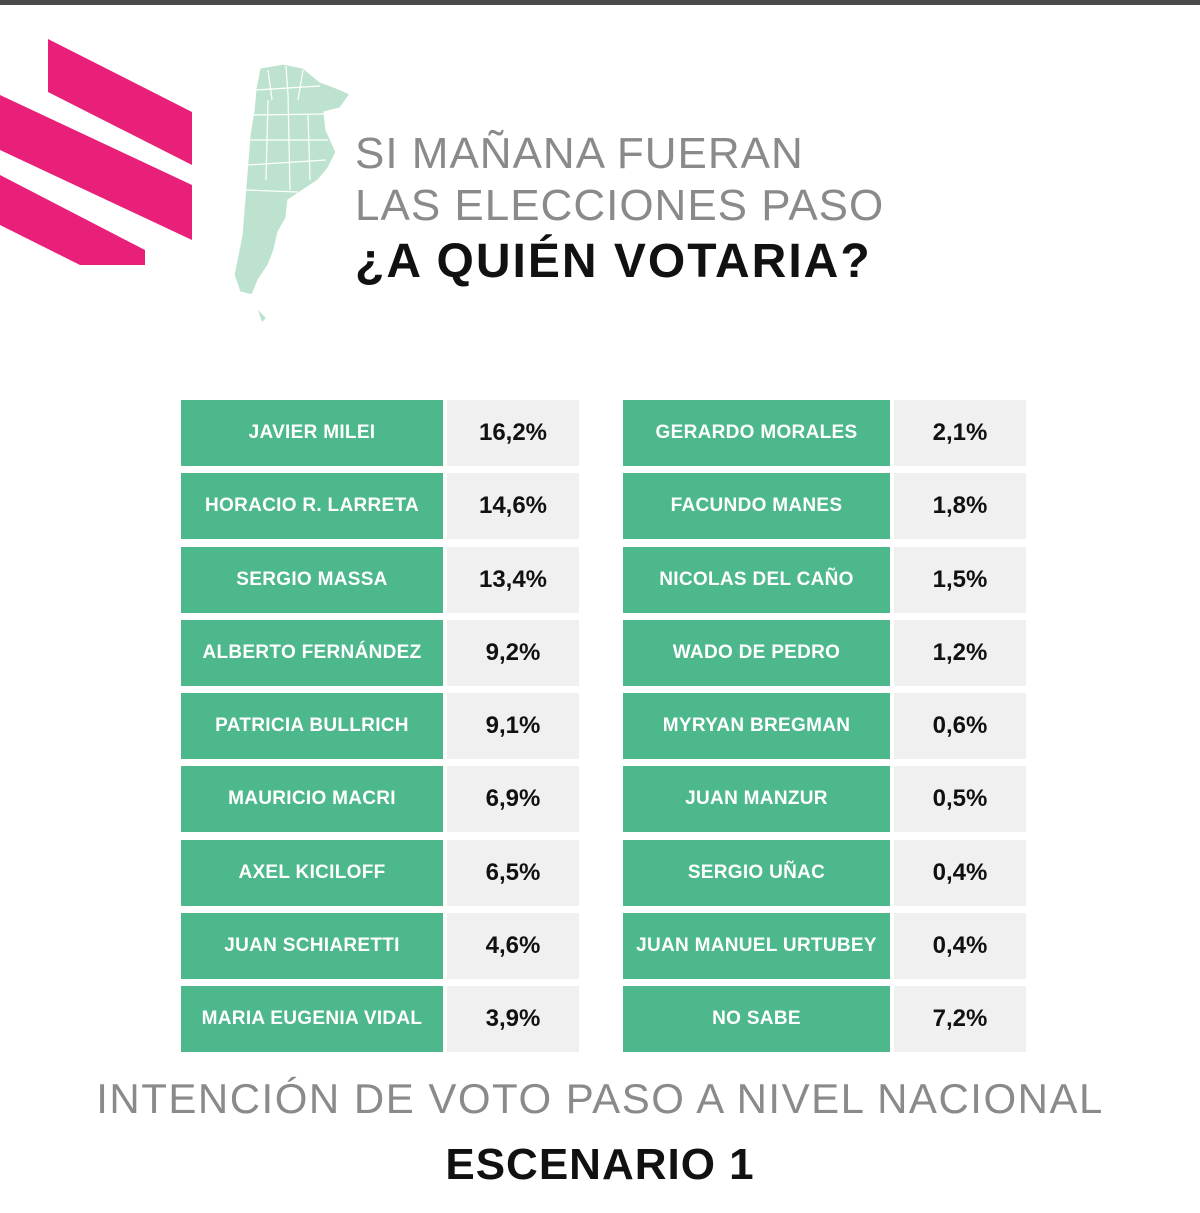 The width and height of the screenshot is (1200, 1213). What do you see at coordinates (513, 579) in the screenshot?
I see `vote-percentage: 13,4%` at bounding box center [513, 579].